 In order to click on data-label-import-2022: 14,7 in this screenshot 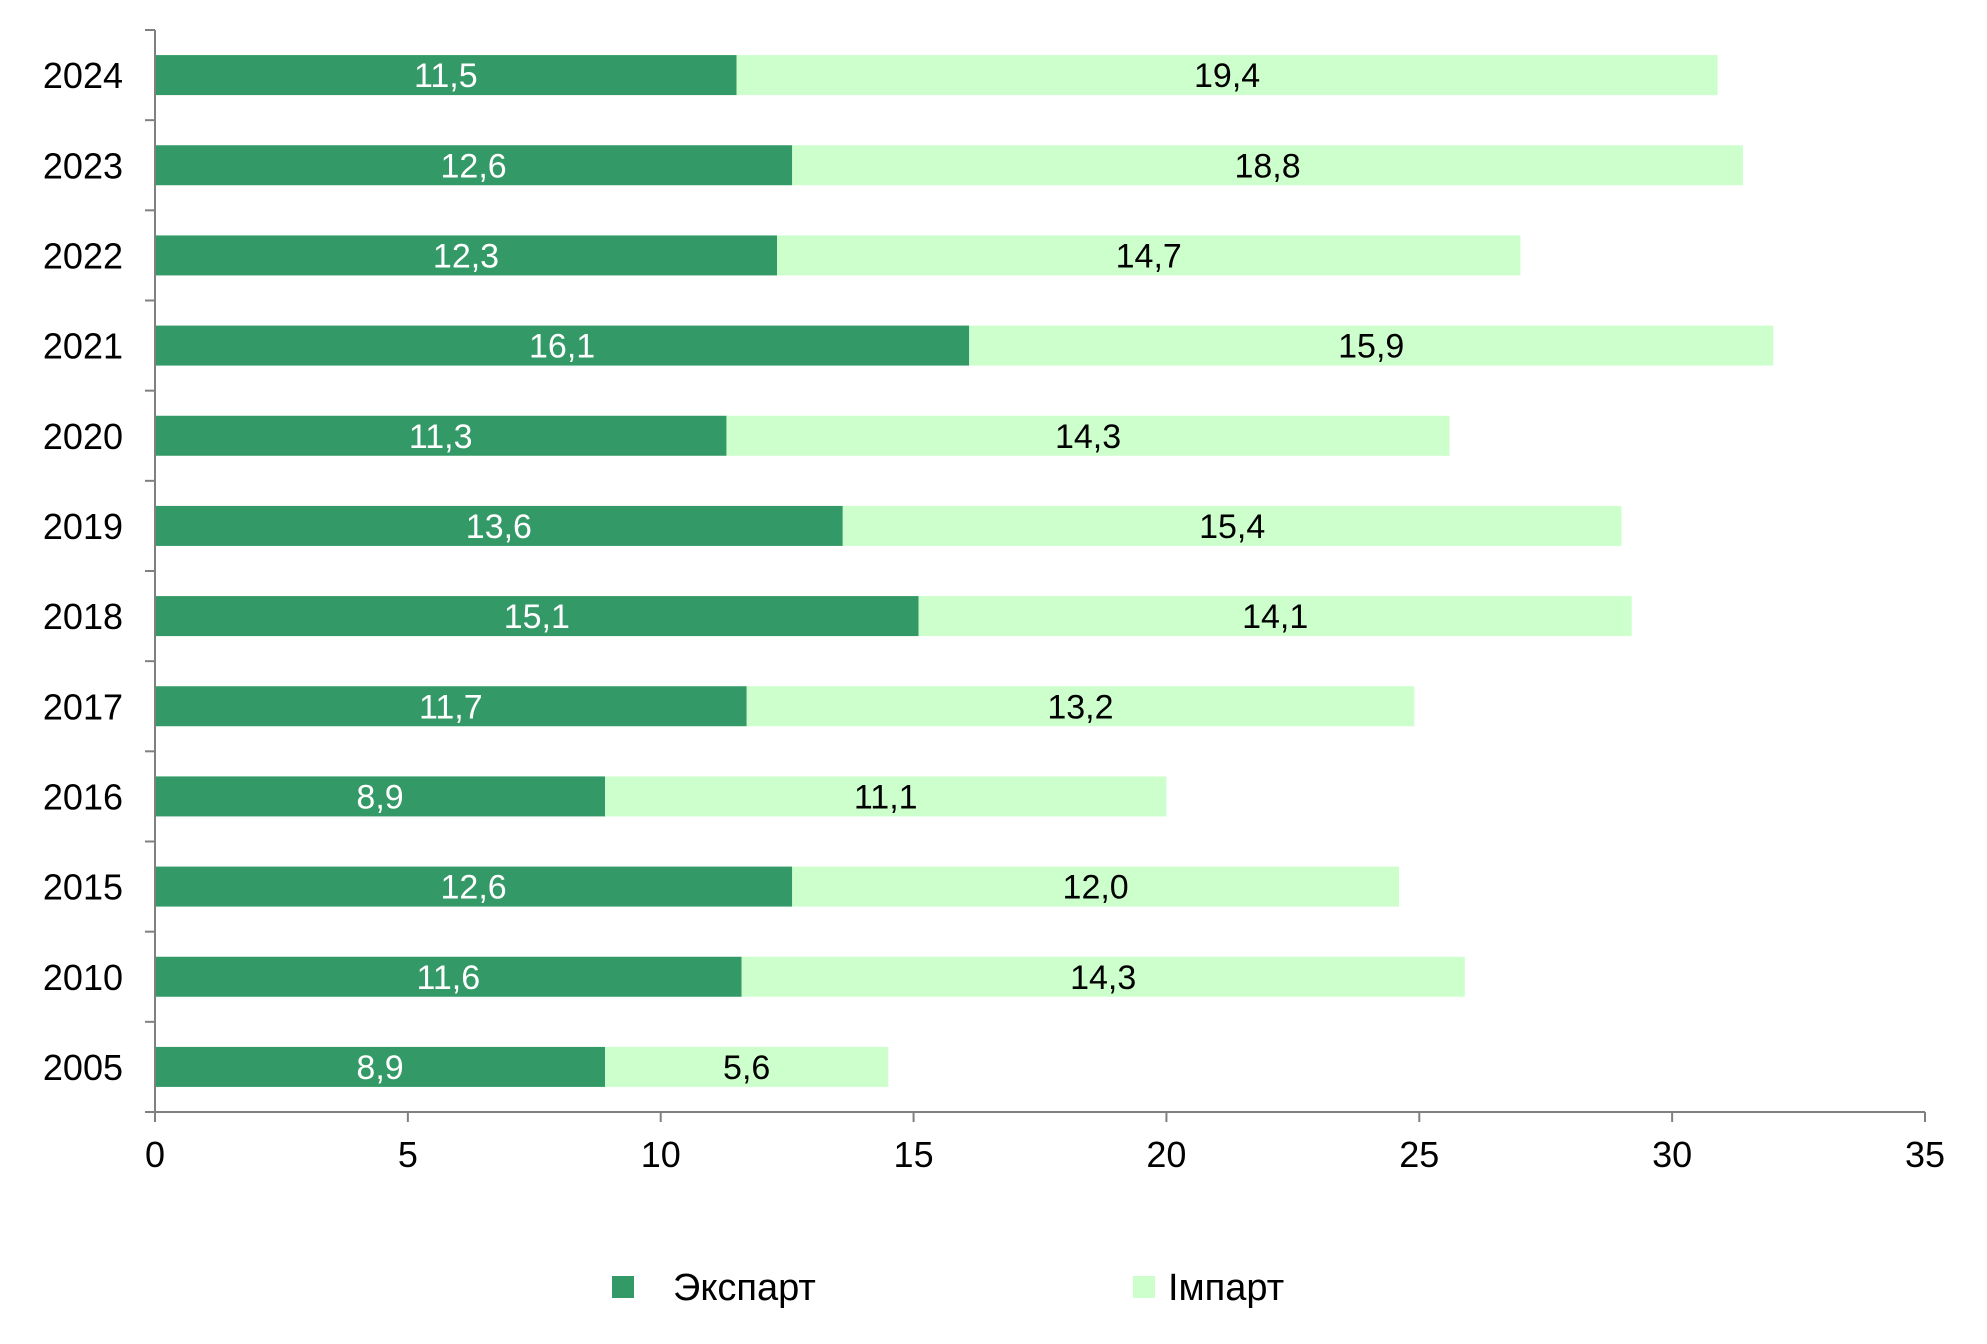, I will do `click(1149, 256)`.